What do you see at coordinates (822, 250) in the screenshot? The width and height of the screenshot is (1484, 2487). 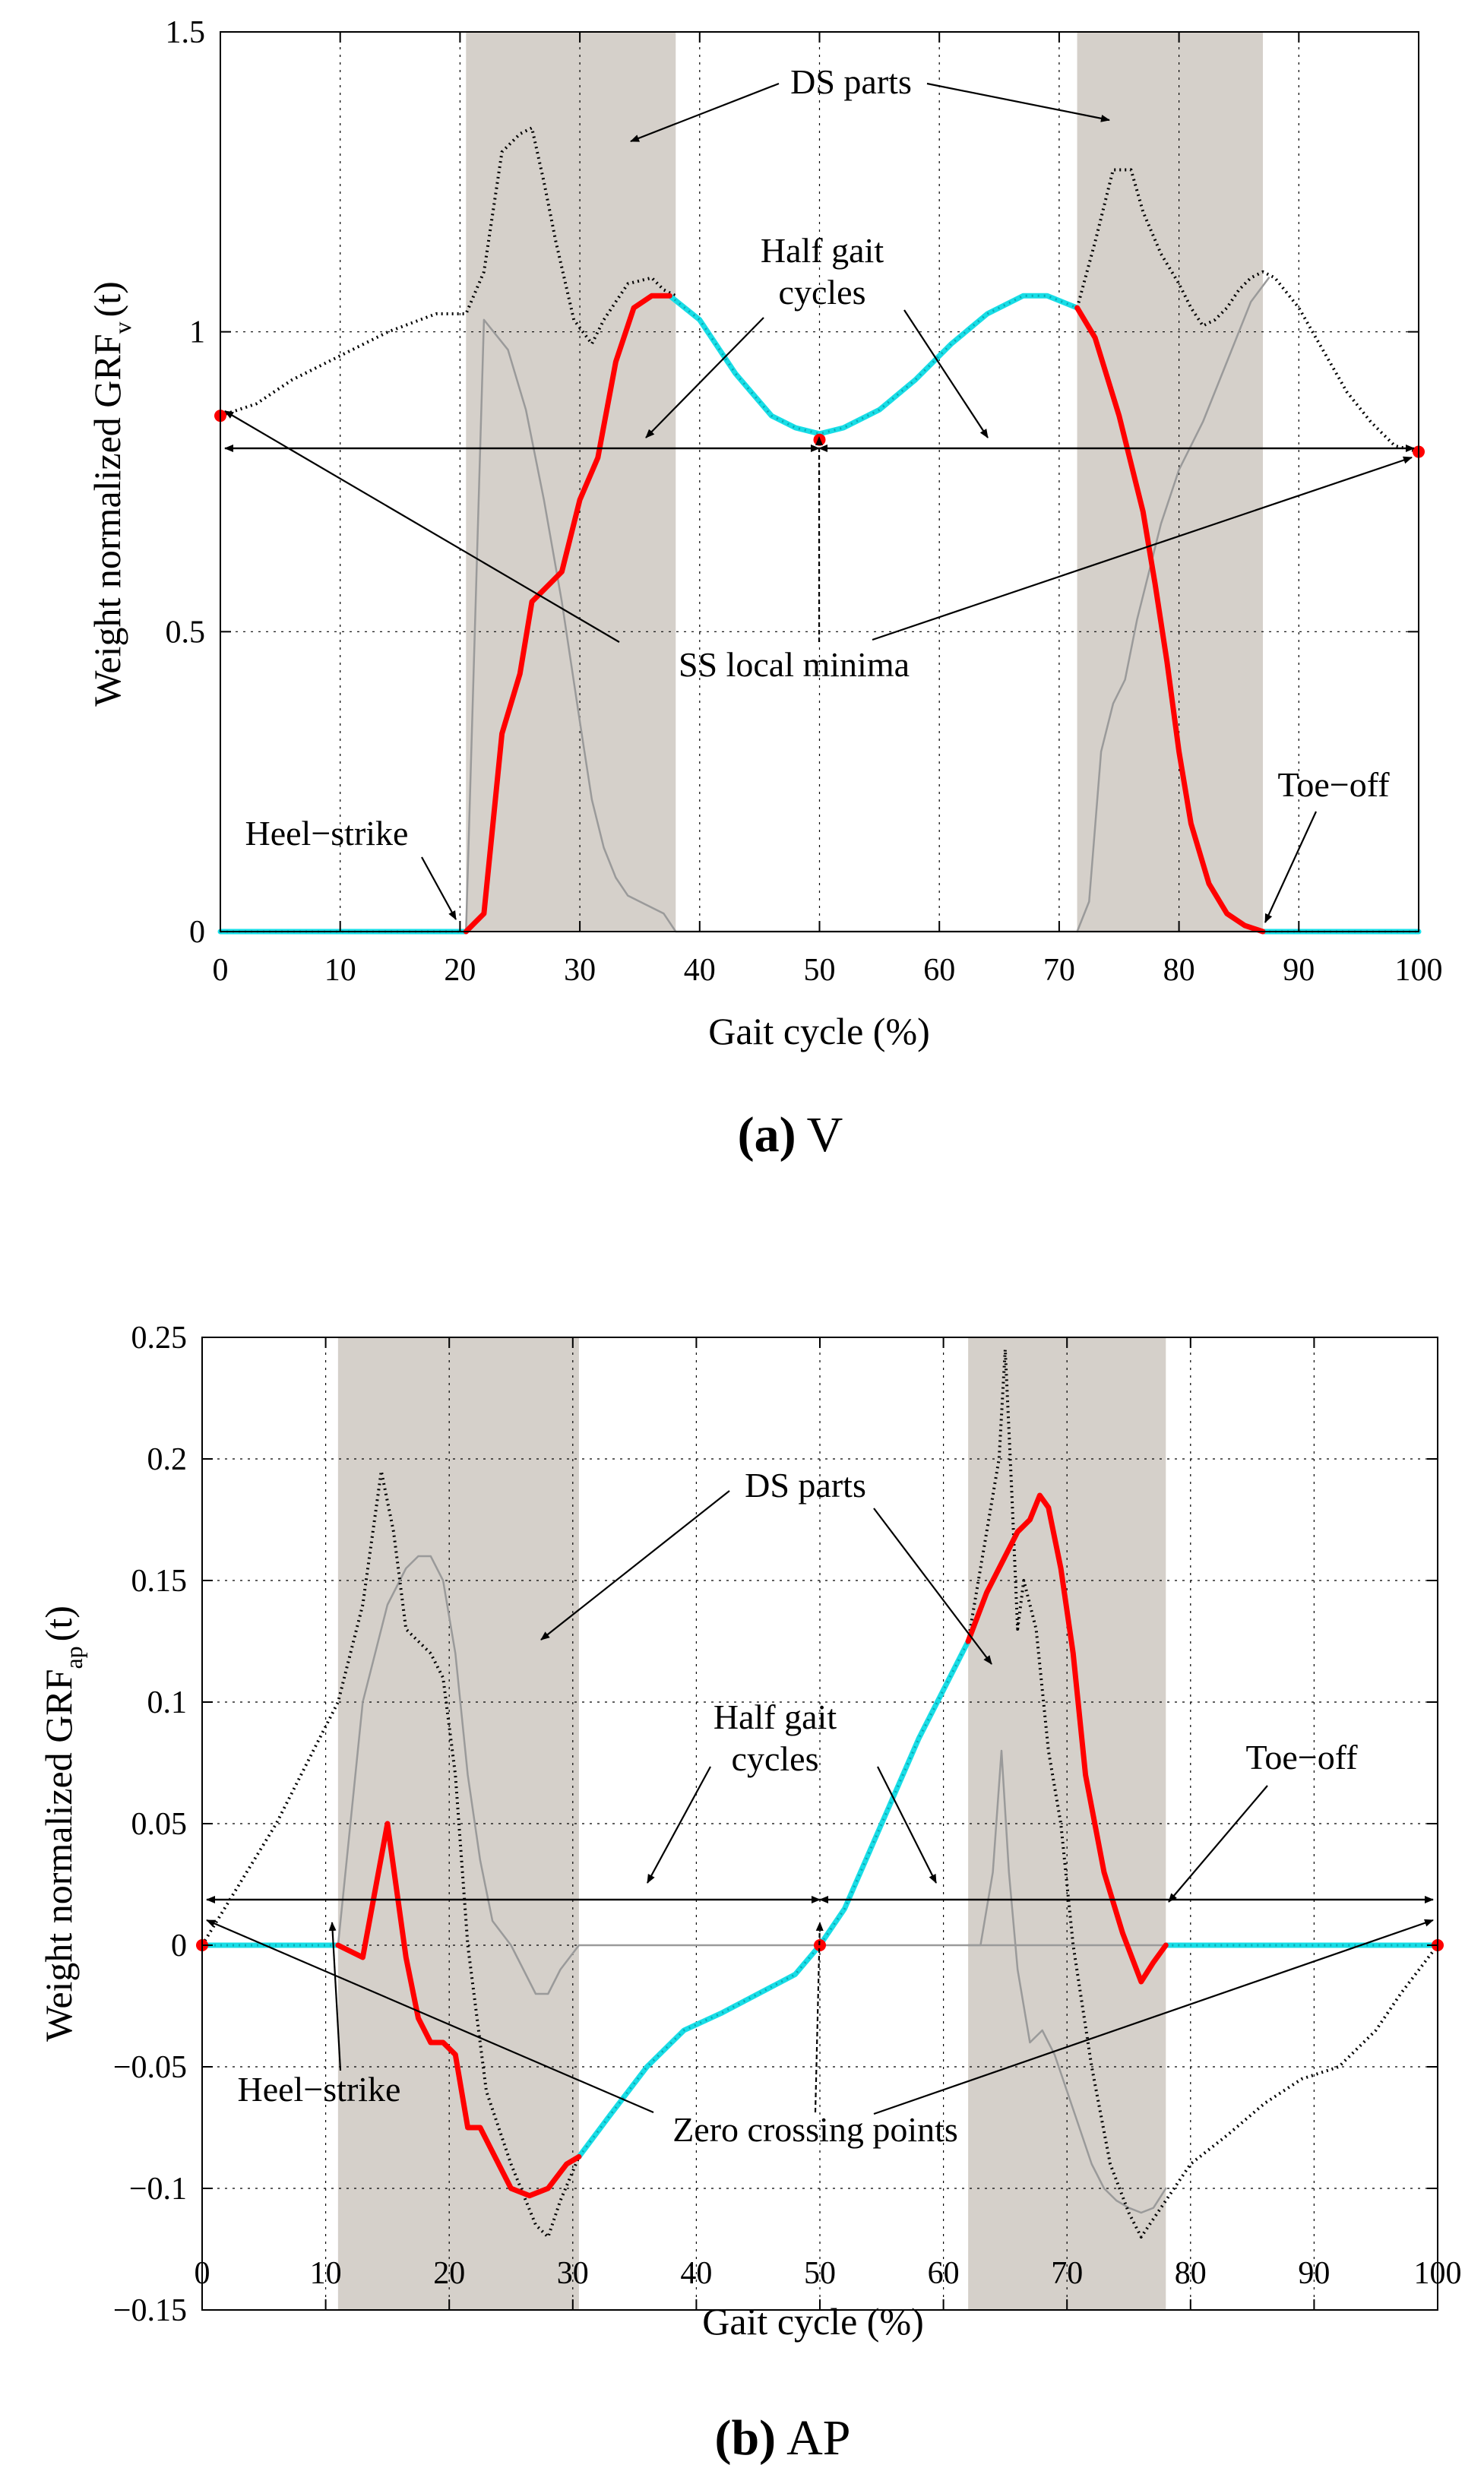 I see `a-half-gait-label-1: Half gait` at bounding box center [822, 250].